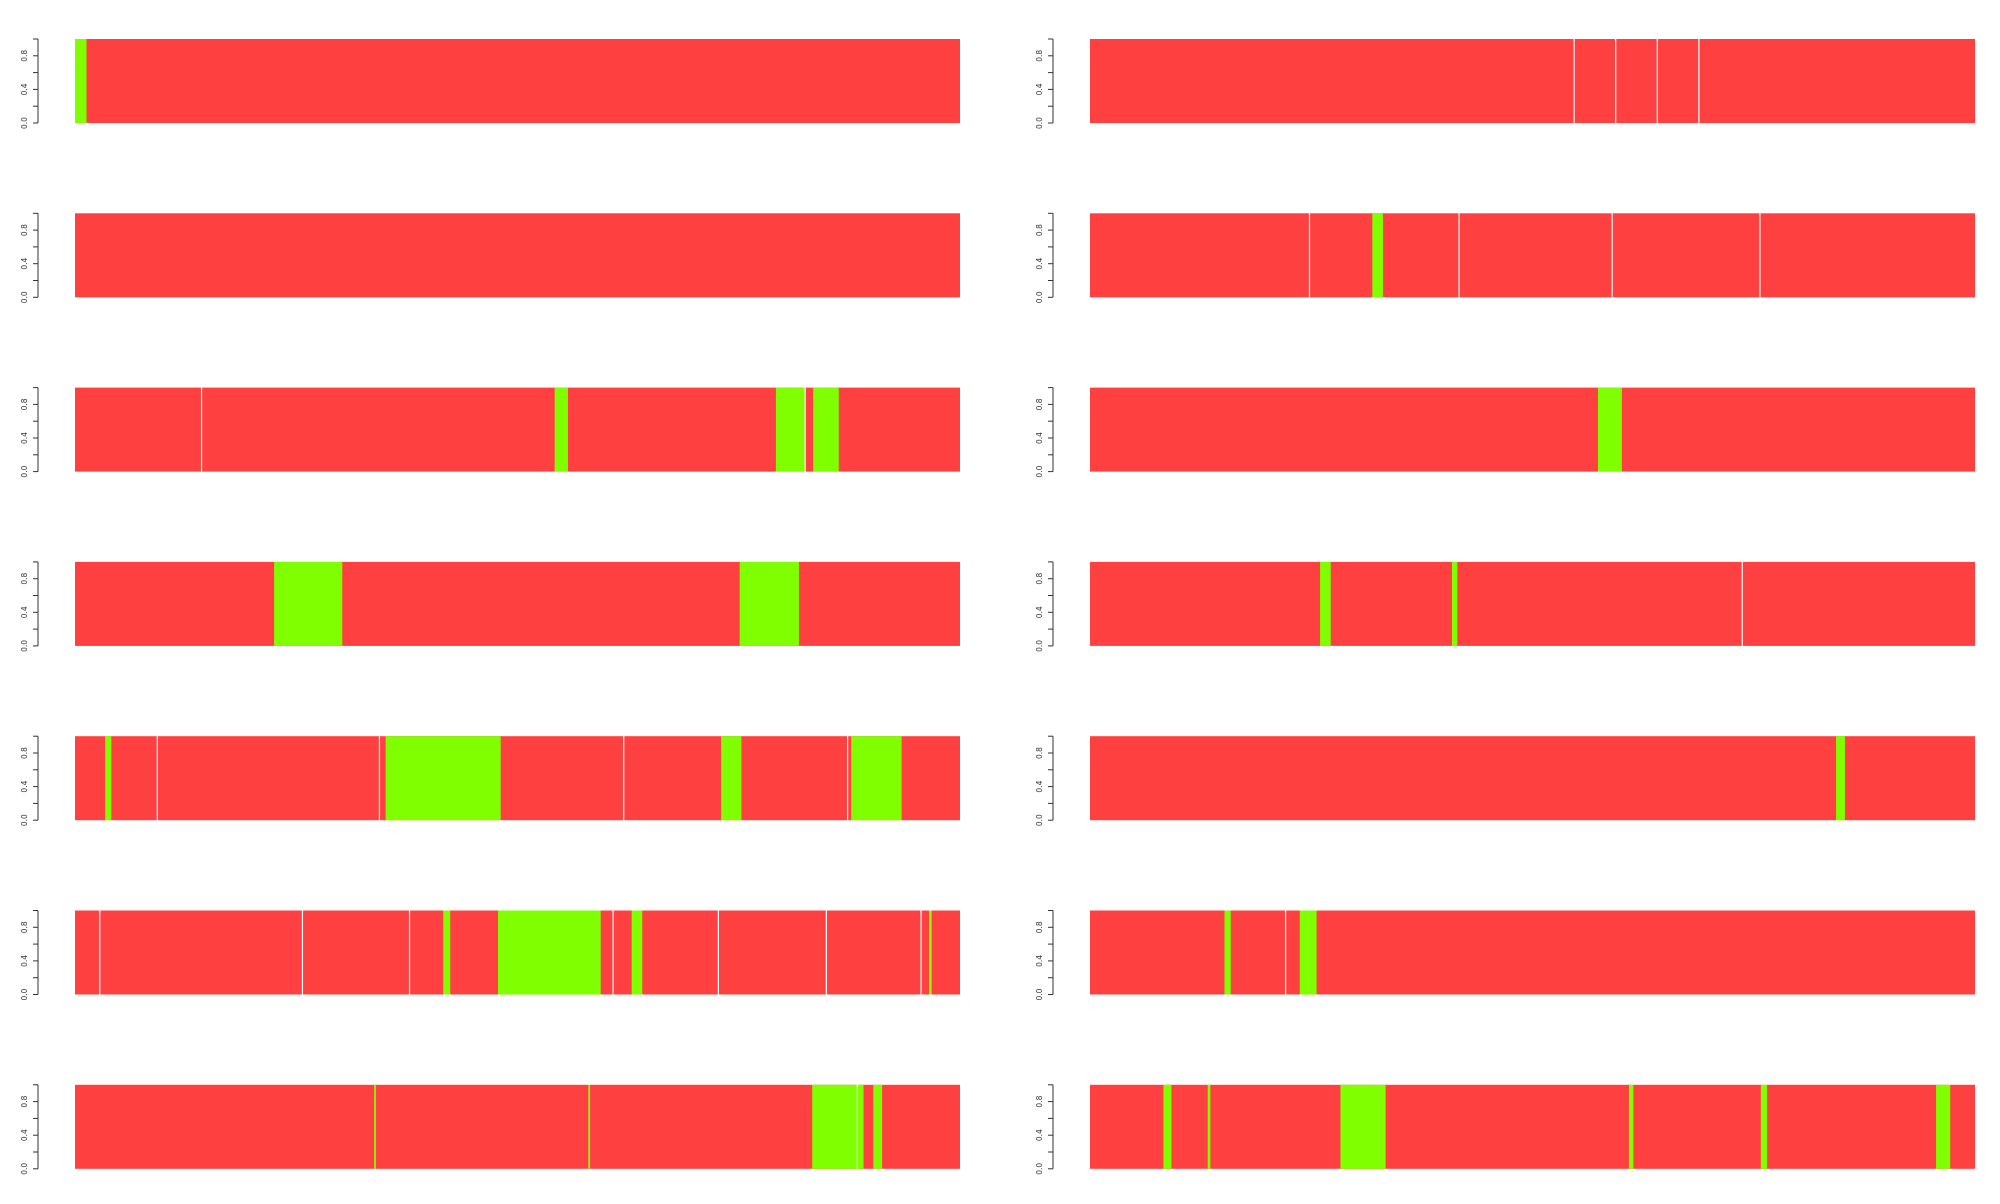 This screenshot has height=1204, width=2000. I want to click on panel-8: 0.0 0.4 0.8, so click(1505, 606).